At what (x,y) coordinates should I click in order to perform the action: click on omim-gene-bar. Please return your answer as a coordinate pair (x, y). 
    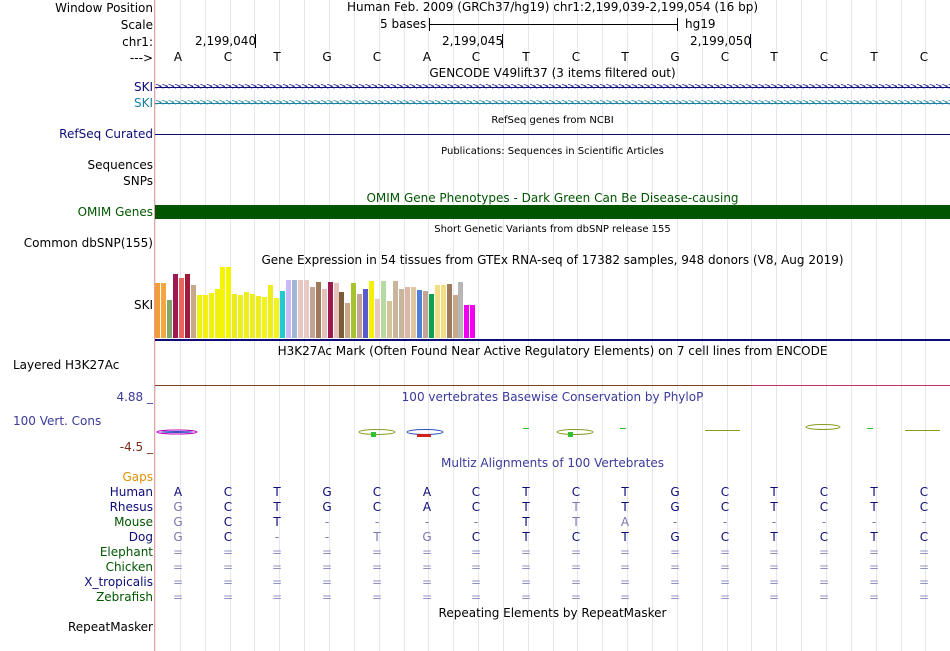
    Looking at the image, I should click on (552, 212).